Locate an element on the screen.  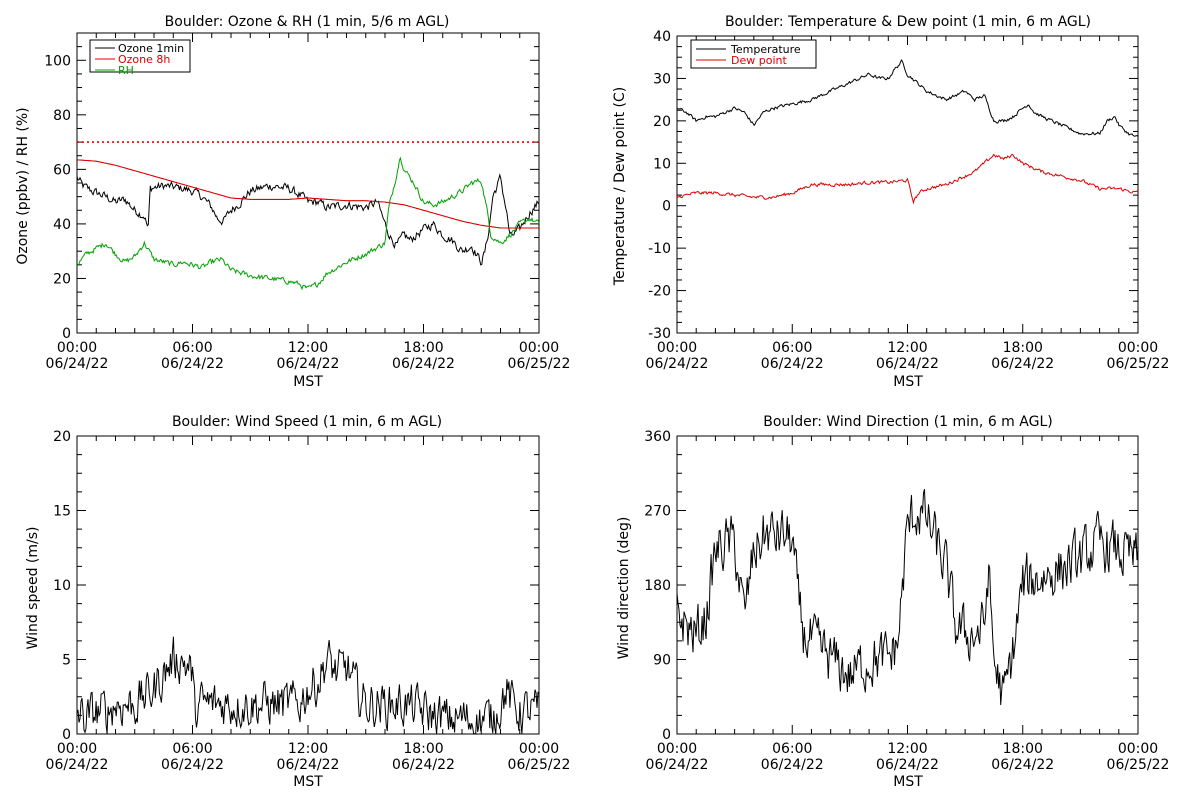
temp-ytick-label: 10 is located at coordinates (662, 164).